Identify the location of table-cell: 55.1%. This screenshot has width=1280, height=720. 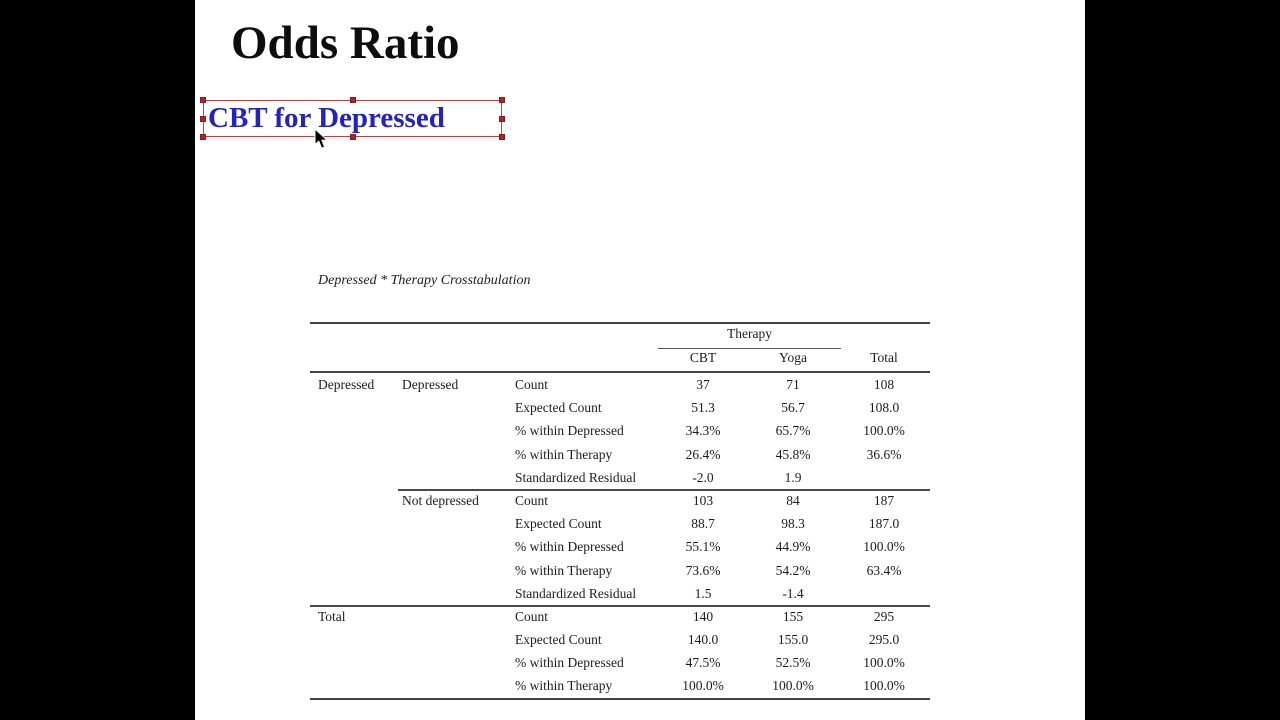
(703, 547).